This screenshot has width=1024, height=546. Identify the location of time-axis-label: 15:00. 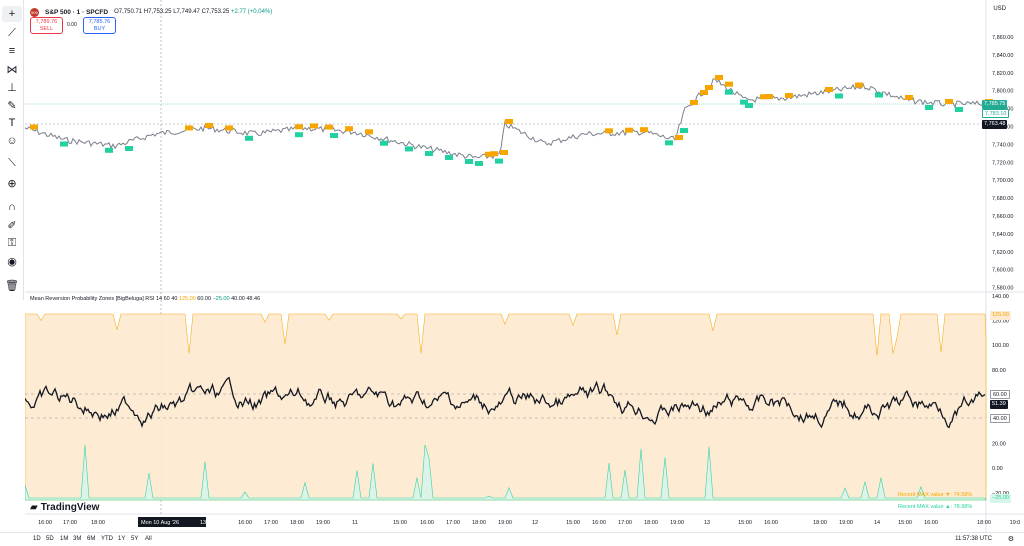
(400, 523).